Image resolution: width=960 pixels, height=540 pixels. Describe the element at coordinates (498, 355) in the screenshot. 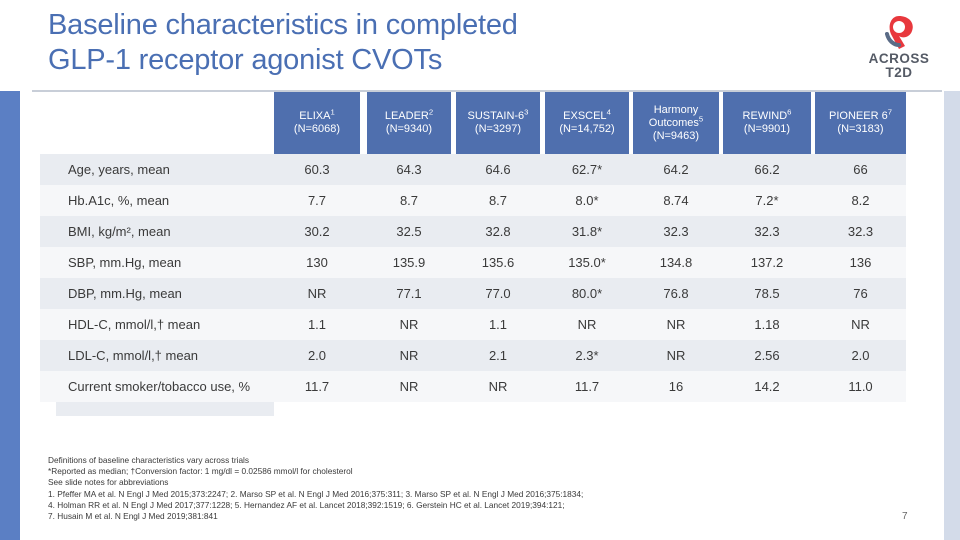

I see `table-cell: 2.1` at that location.